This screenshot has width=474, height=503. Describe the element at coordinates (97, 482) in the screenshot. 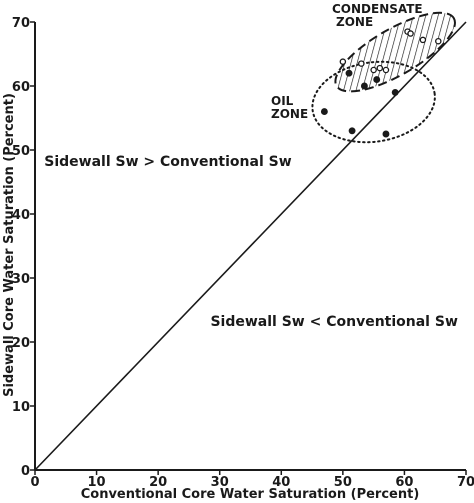

I see `x-tick-label: 10` at that location.